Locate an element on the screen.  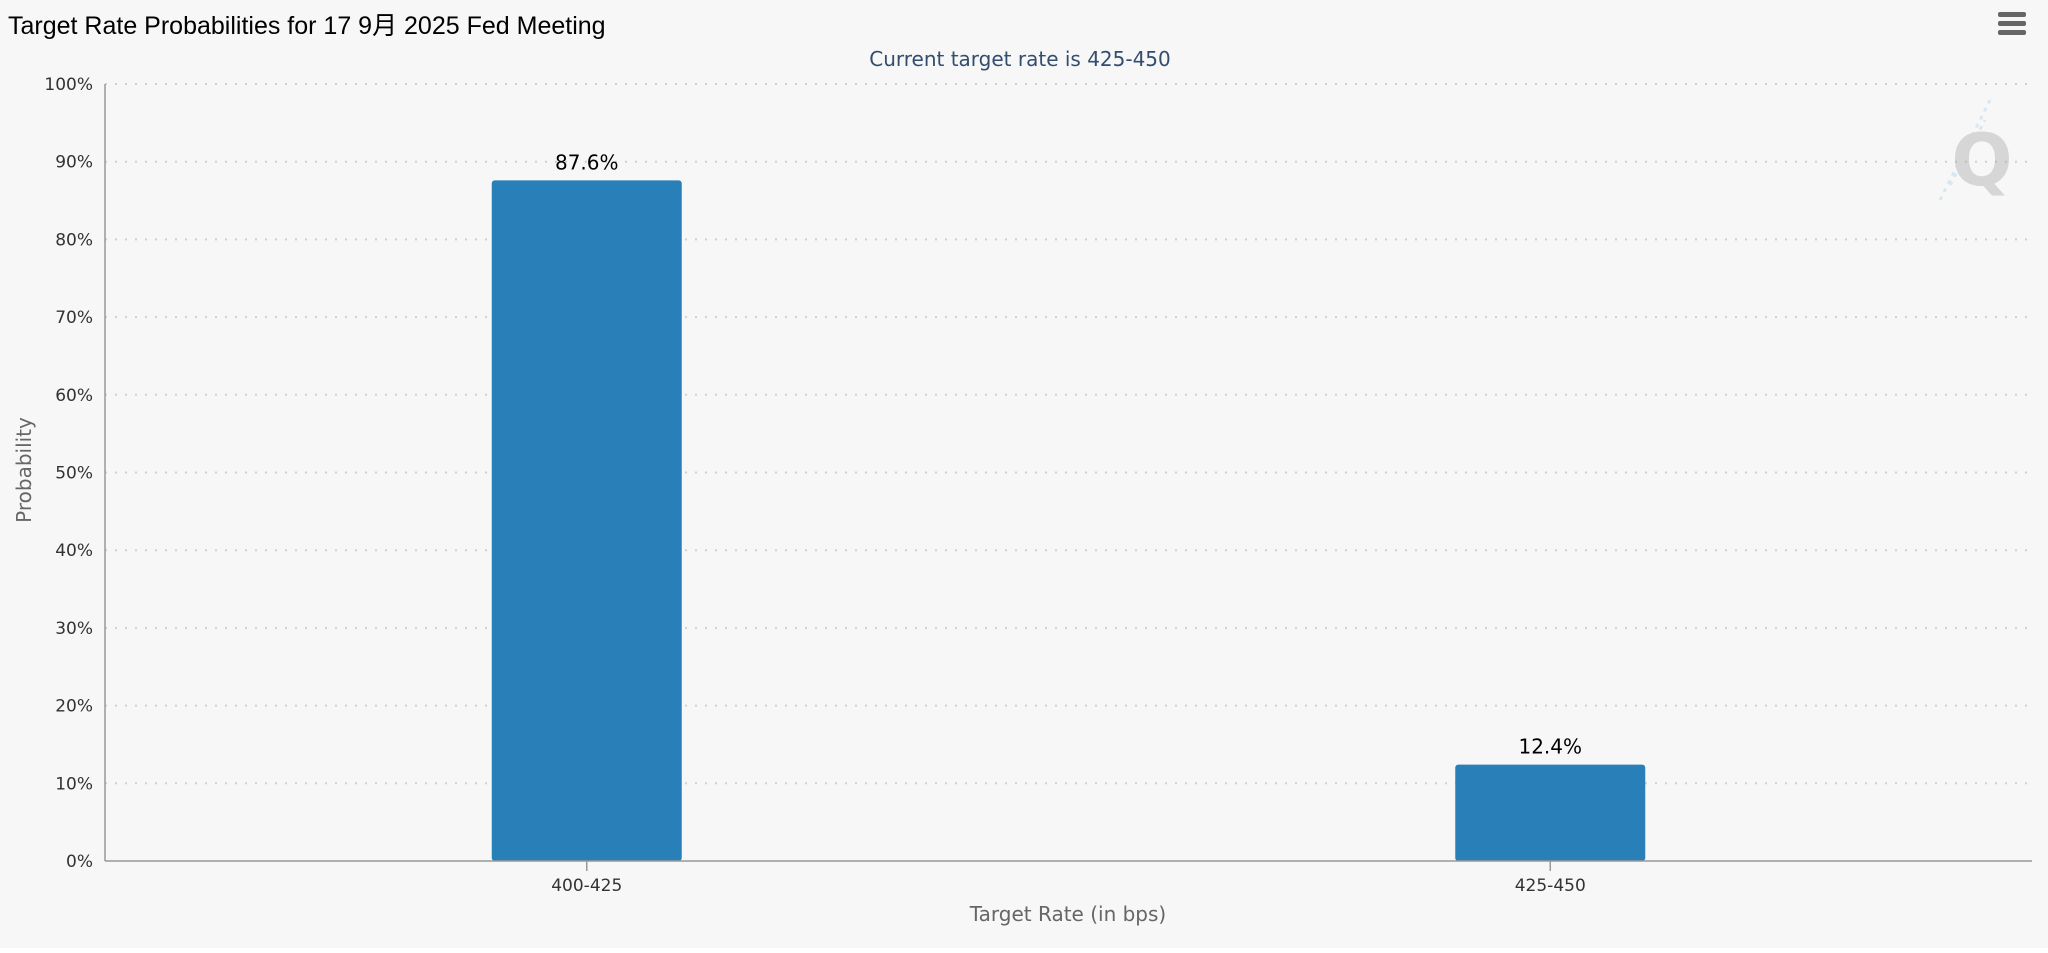
y-tick-label: 40% is located at coordinates (74, 551).